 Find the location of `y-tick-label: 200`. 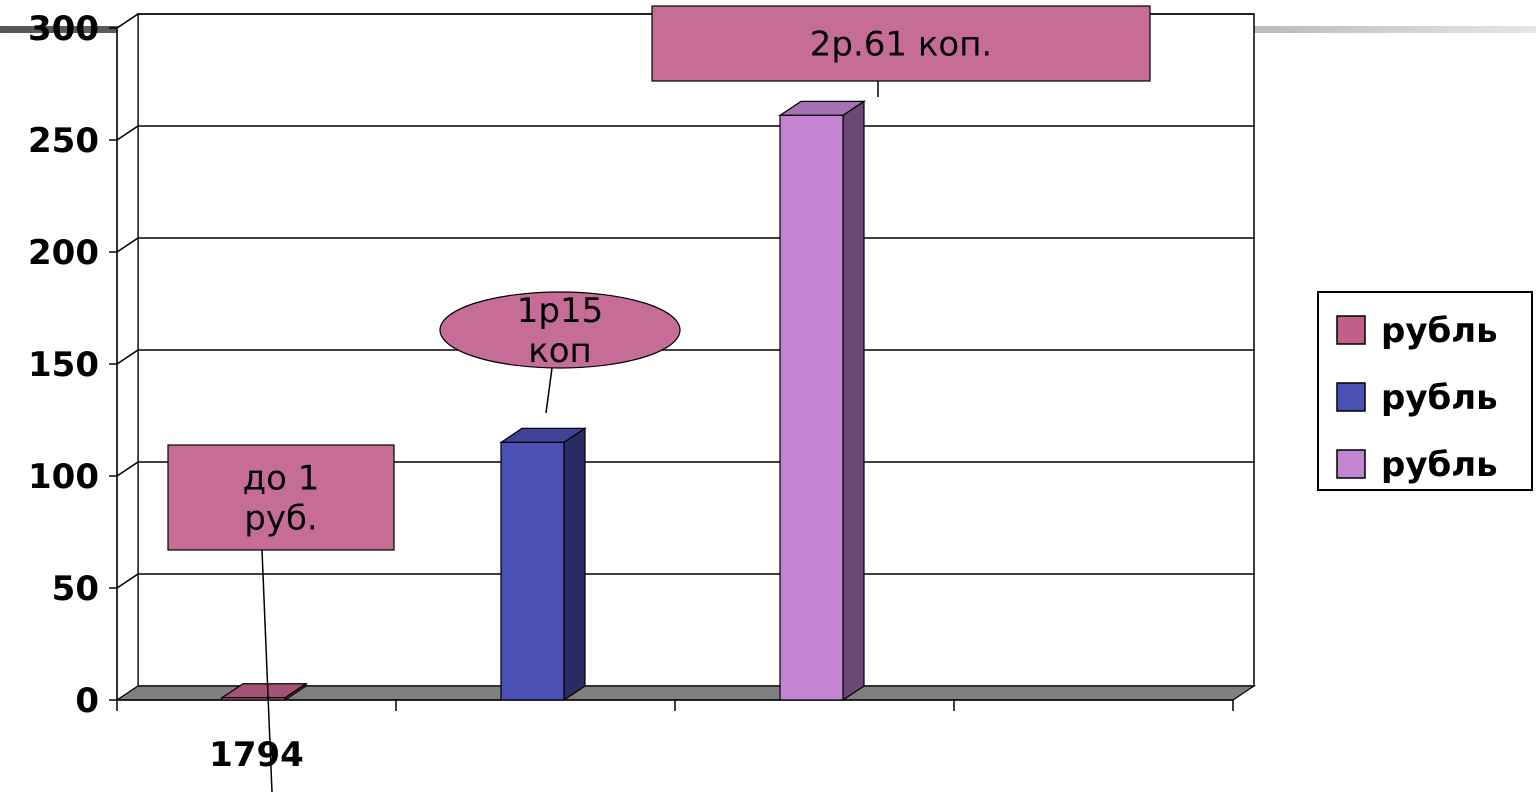

y-tick-label: 200 is located at coordinates (63, 253).